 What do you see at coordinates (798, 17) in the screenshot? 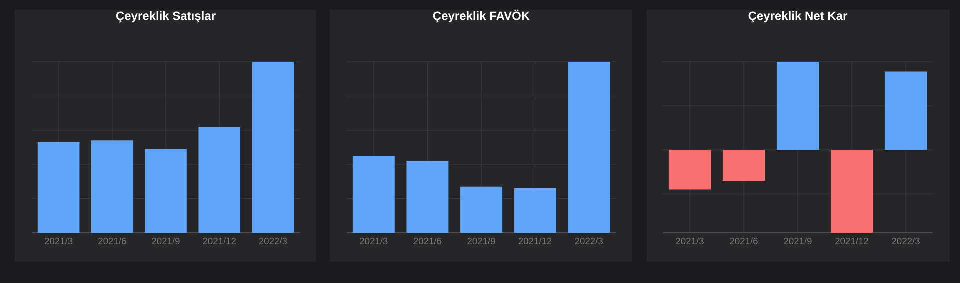
I see `chart-title: Çeyreklik Net Kar` at bounding box center [798, 17].